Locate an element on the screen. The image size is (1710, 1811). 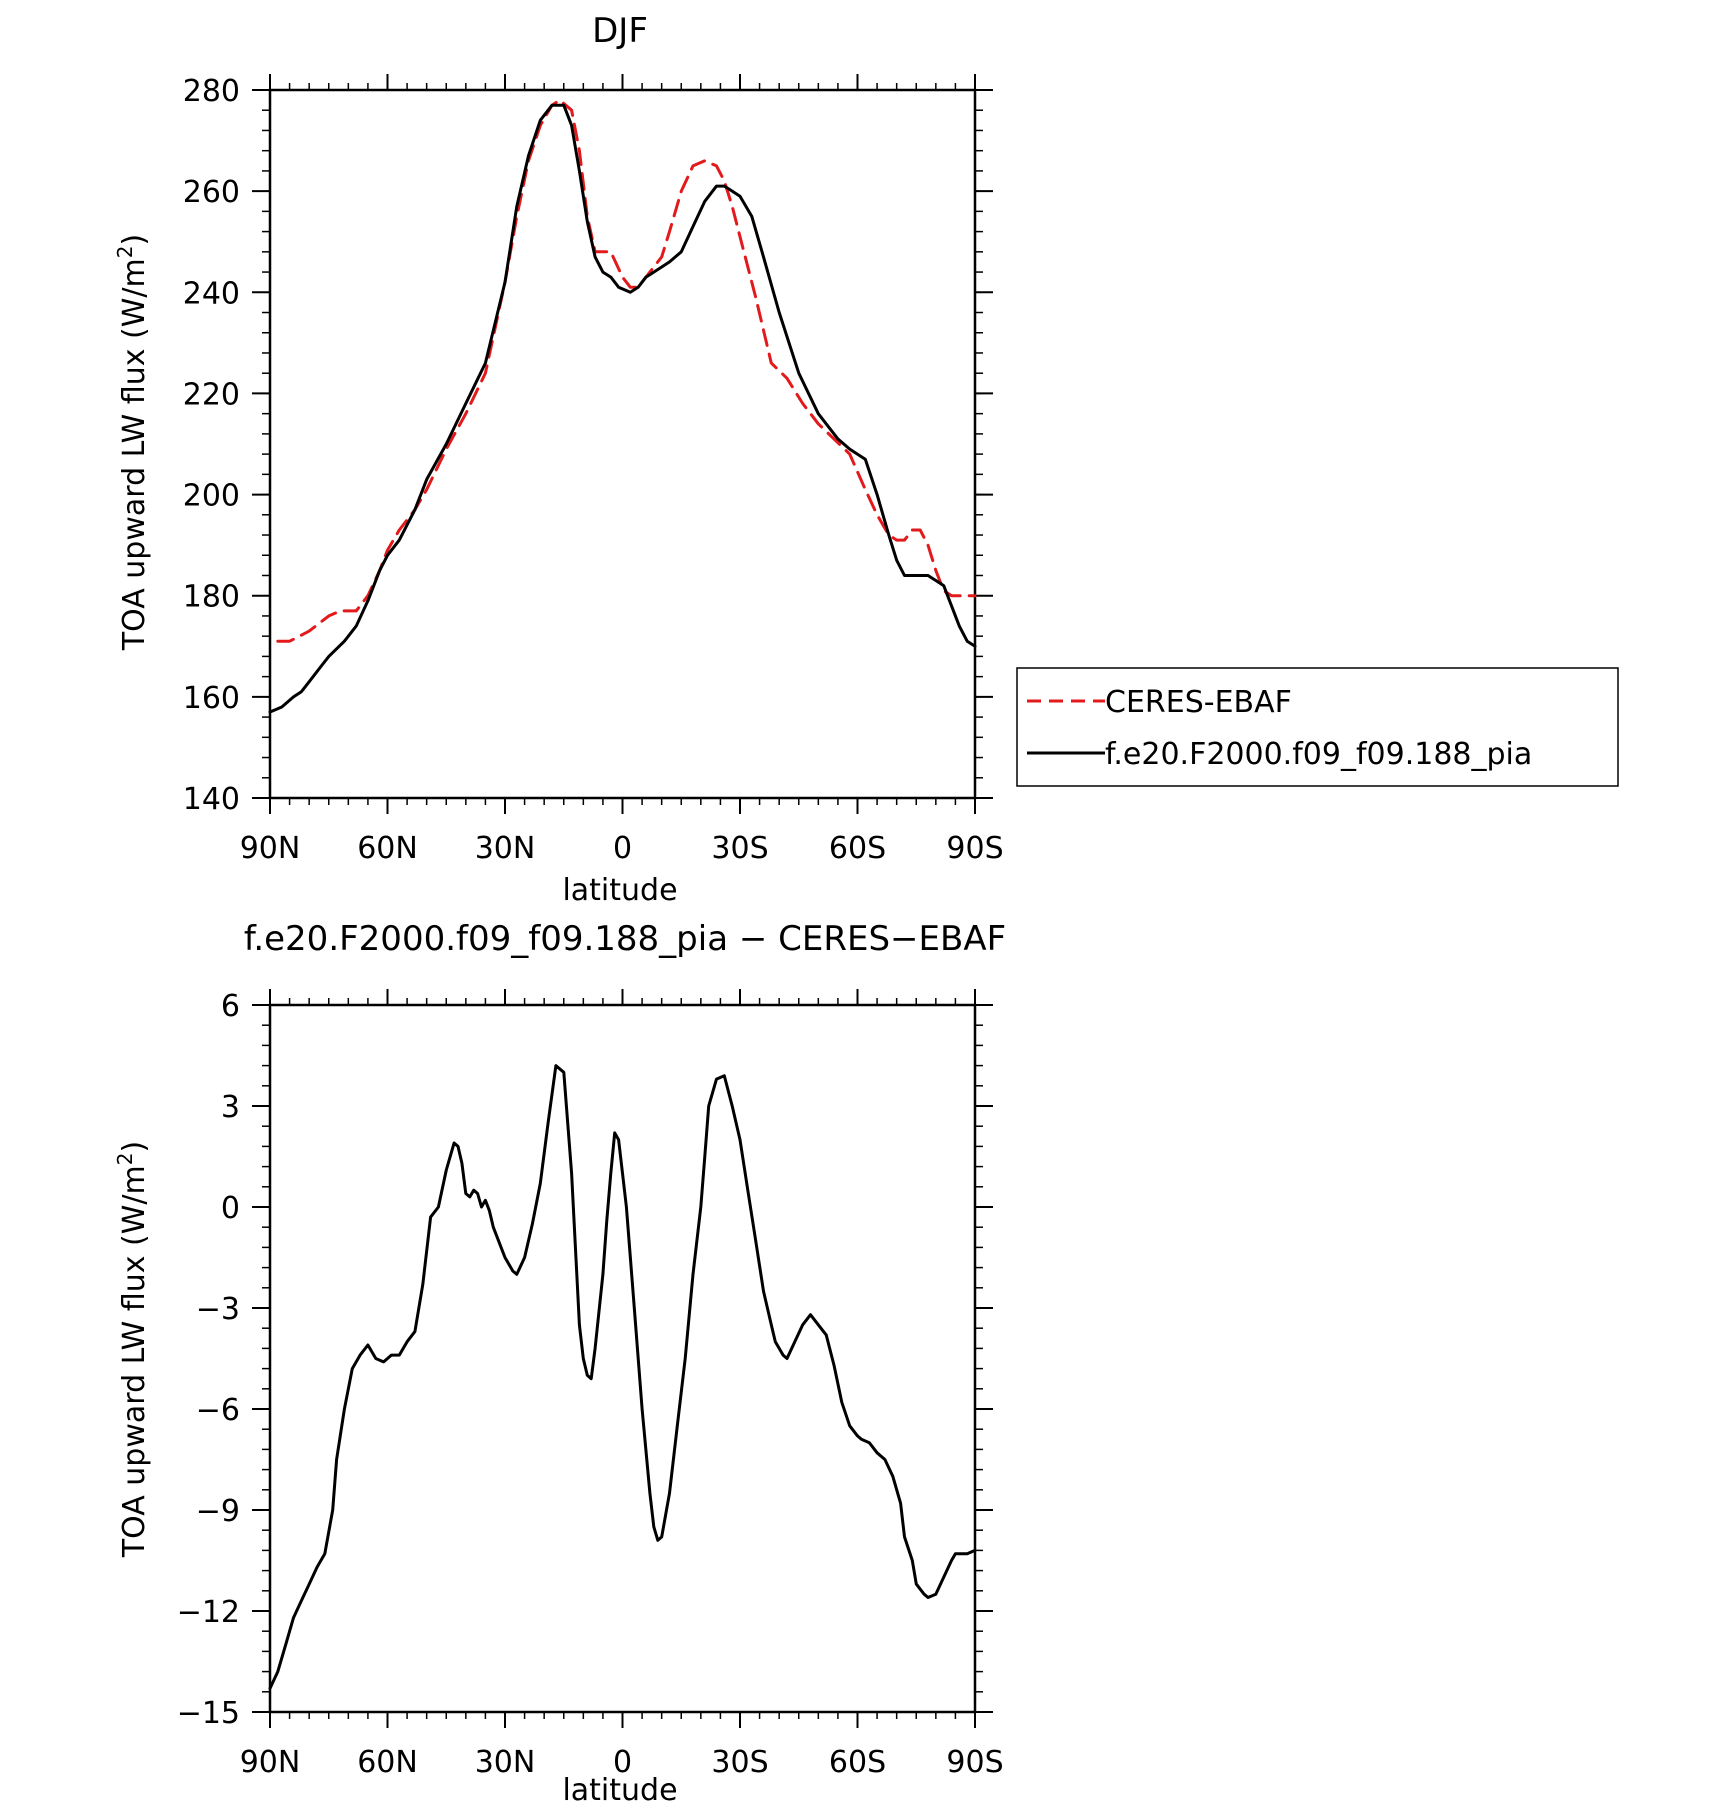
bottom-x-tick-label: 60S is located at coordinates (857, 1762).